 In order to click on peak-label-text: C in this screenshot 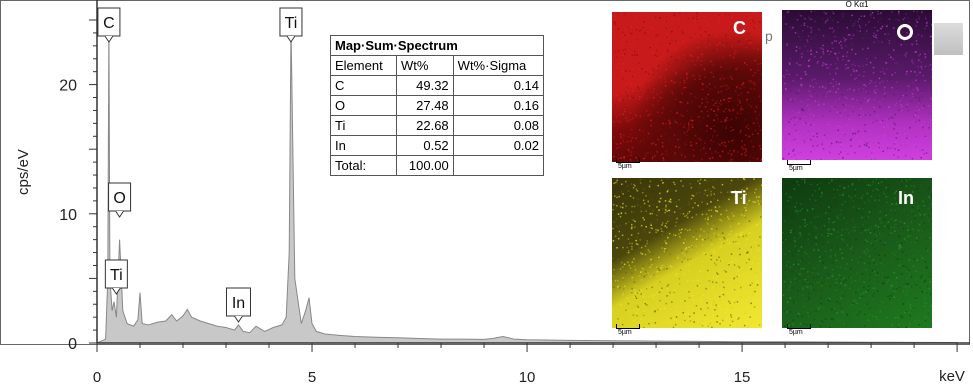, I will do `click(109, 23)`.